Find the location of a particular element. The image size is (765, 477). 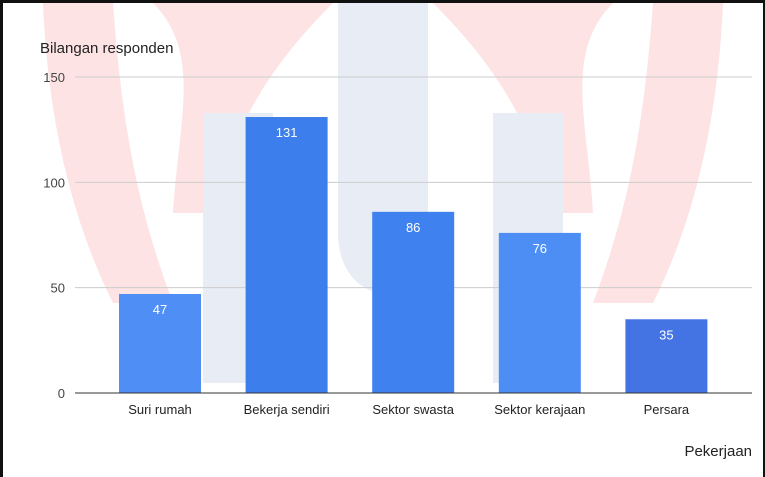

bar-suri-rumah is located at coordinates (160, 343).